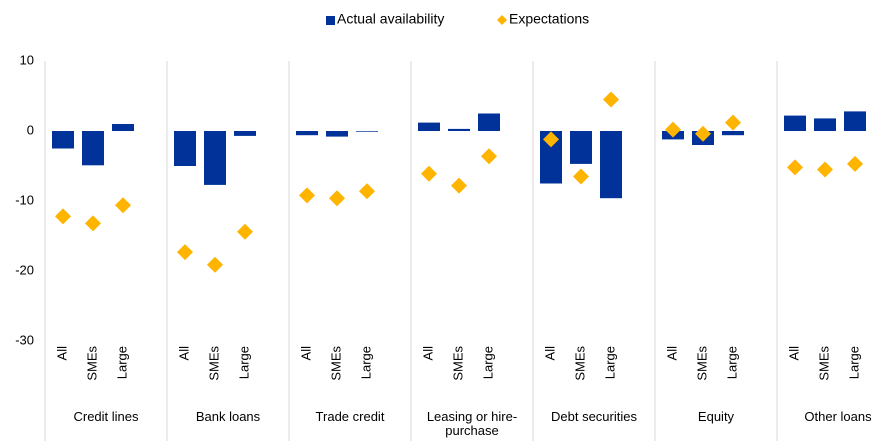 This screenshot has width=889, height=441. I want to click on group-label: Credit lines, so click(106, 416).